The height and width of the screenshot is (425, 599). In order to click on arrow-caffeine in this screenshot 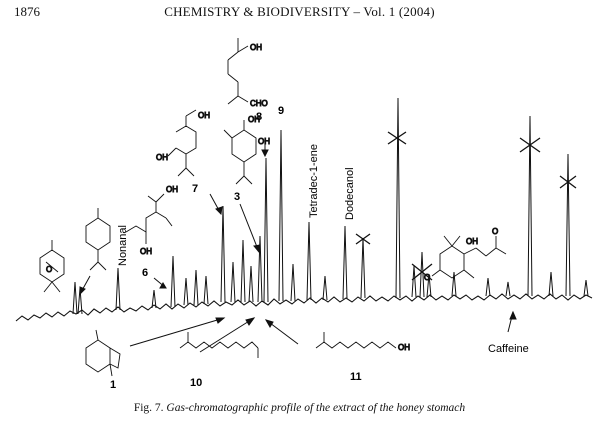, I will do `click(512, 321)`.